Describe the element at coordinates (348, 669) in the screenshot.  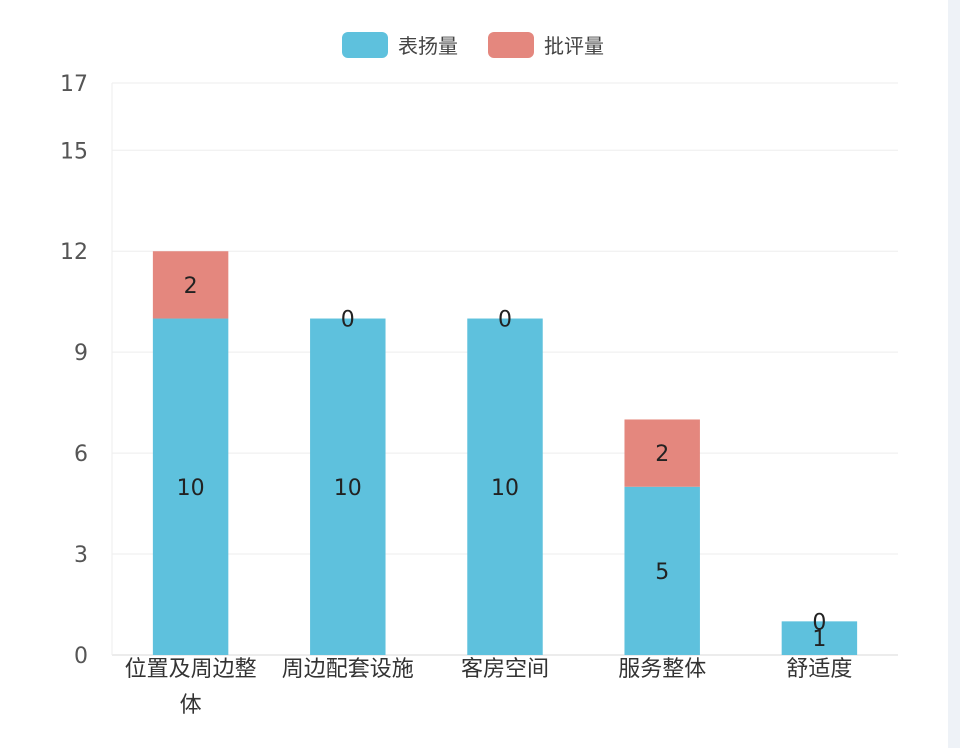
I see `x-tick-label: 周边配套设施` at that location.